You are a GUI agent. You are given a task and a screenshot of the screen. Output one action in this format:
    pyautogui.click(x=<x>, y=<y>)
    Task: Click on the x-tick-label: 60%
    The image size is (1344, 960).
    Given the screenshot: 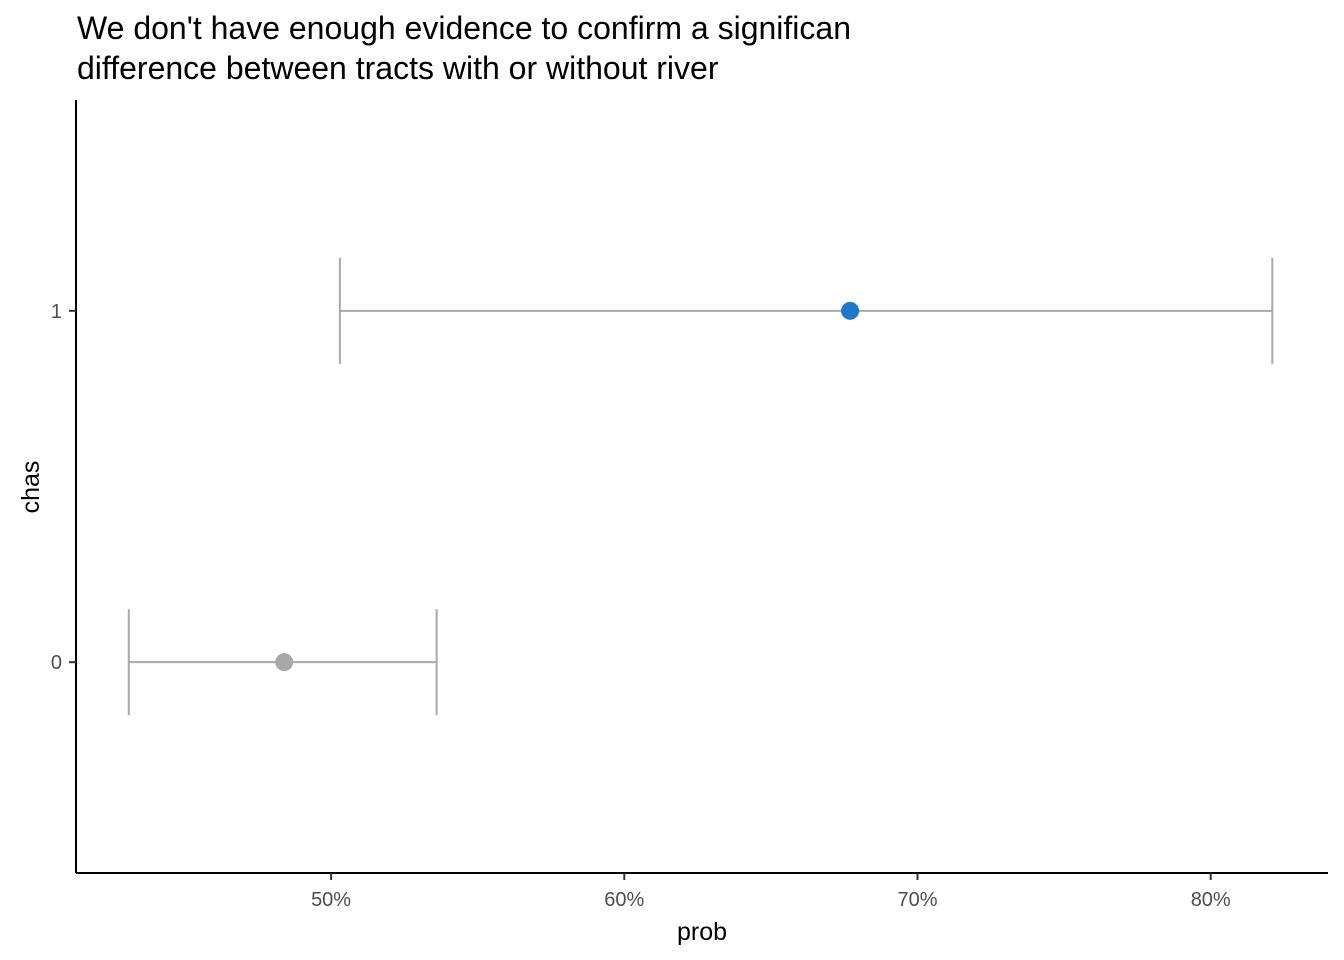 What is the action you would take?
    pyautogui.click(x=624, y=900)
    